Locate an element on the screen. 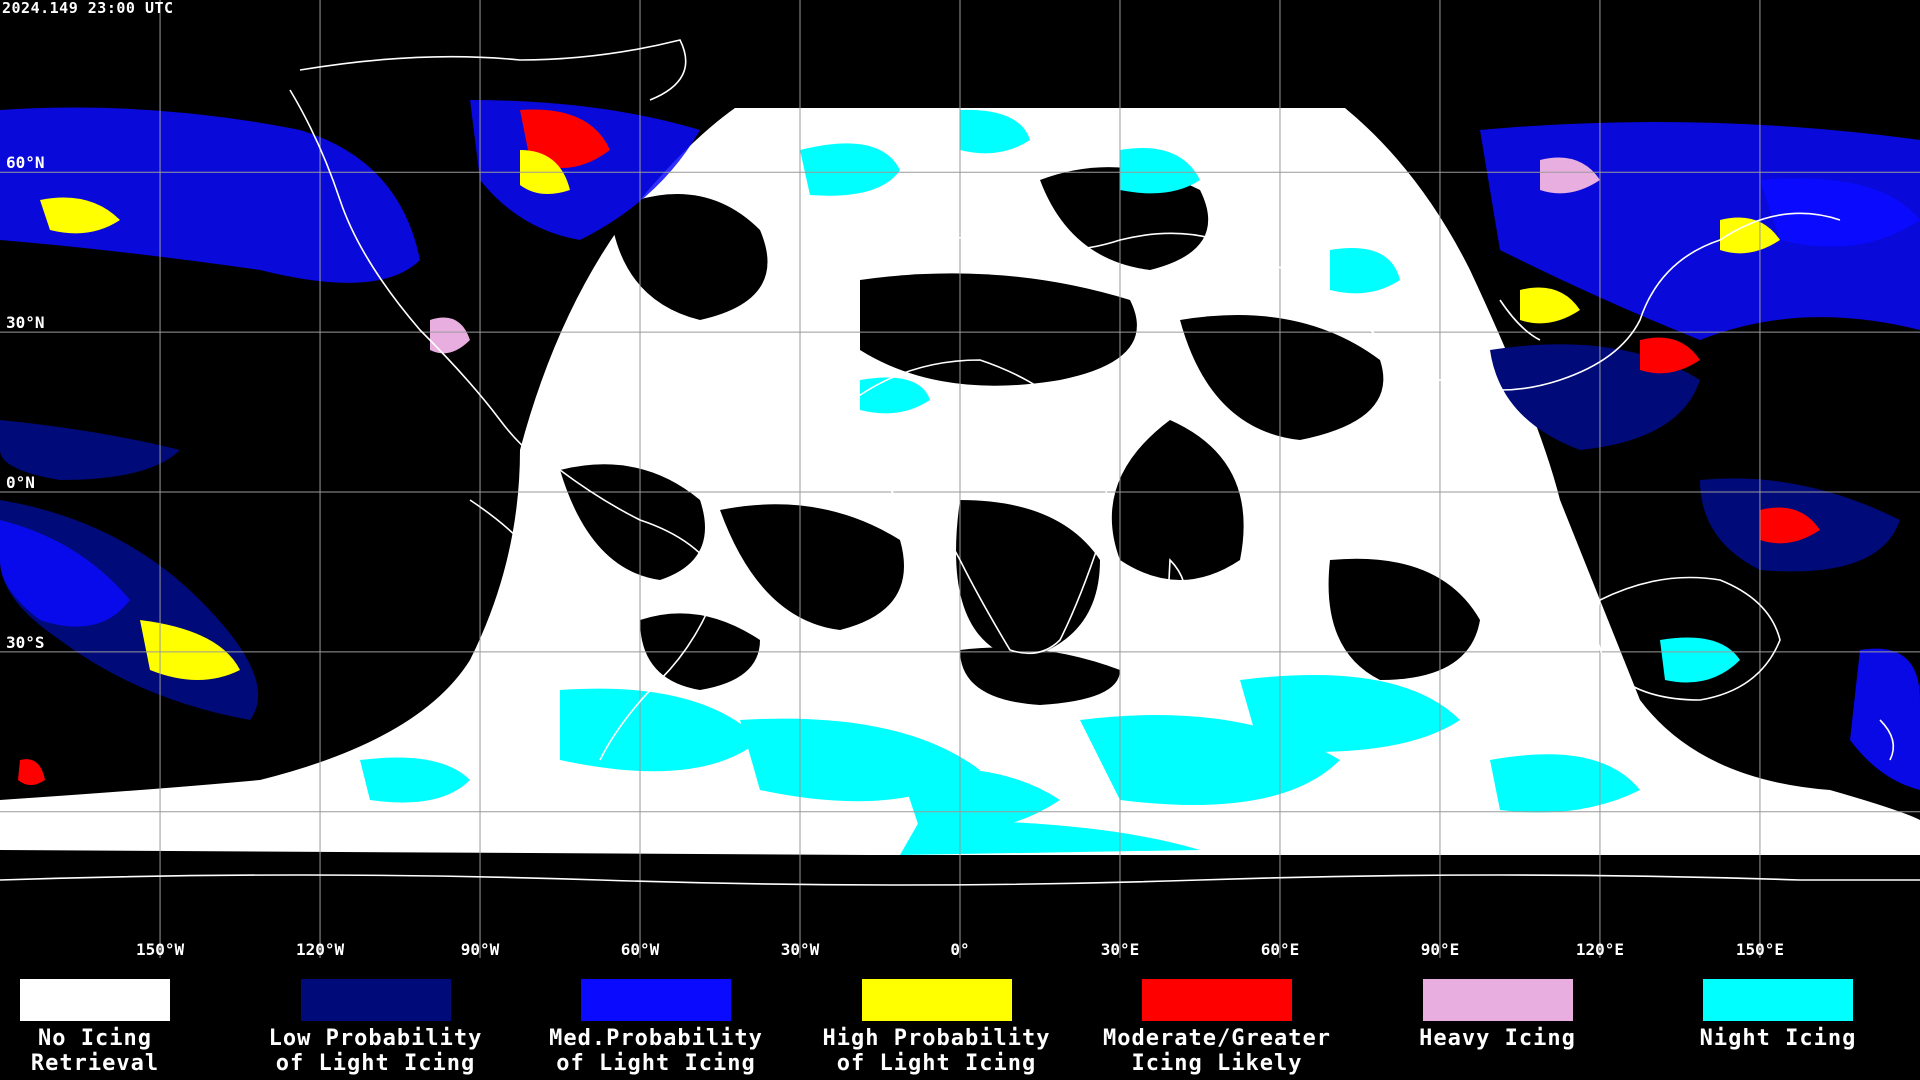 The height and width of the screenshot is (1080, 1920). legend-item: High Probability of Light Icing is located at coordinates (937, 1020).